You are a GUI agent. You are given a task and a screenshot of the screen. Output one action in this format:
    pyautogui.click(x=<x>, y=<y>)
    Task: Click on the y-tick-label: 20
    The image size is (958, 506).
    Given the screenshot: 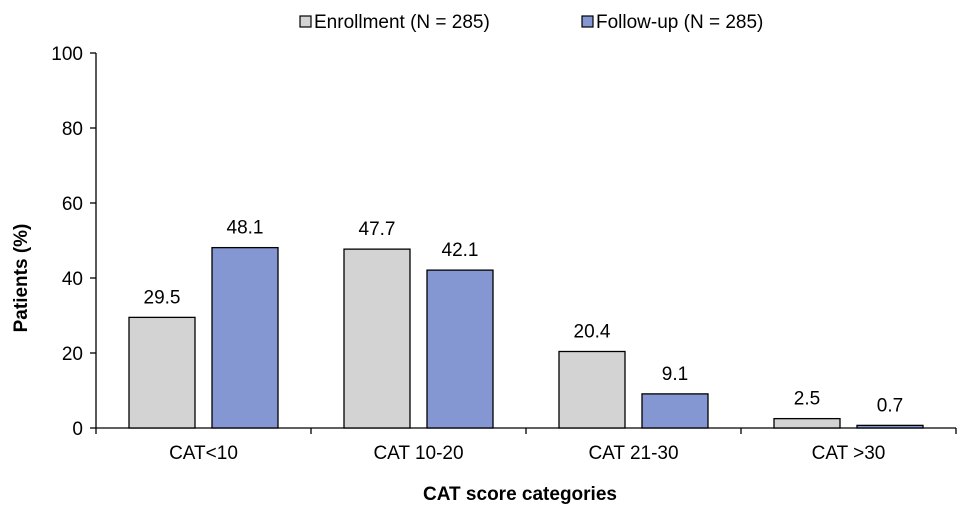 What is the action you would take?
    pyautogui.click(x=72, y=354)
    